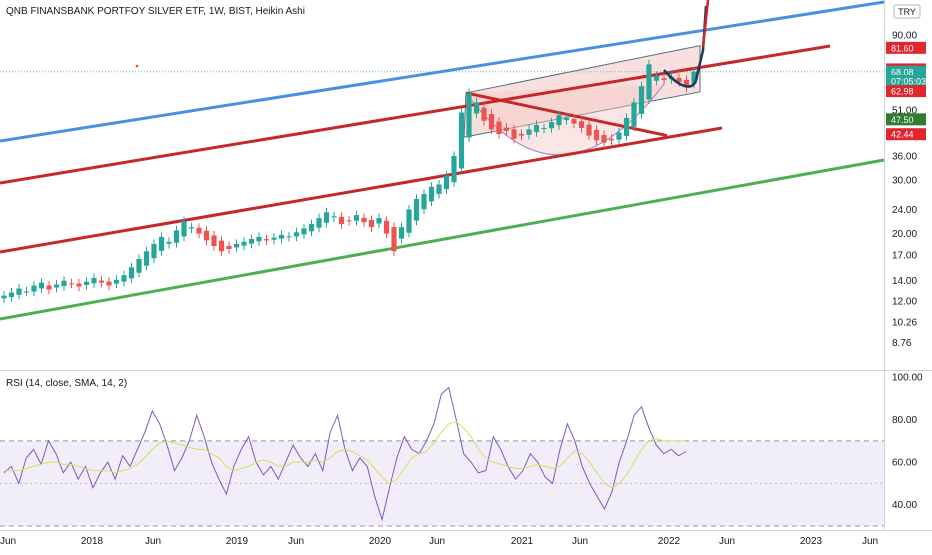  Describe the element at coordinates (904, 322) in the screenshot. I see `price-tick-label: 10.26` at that location.